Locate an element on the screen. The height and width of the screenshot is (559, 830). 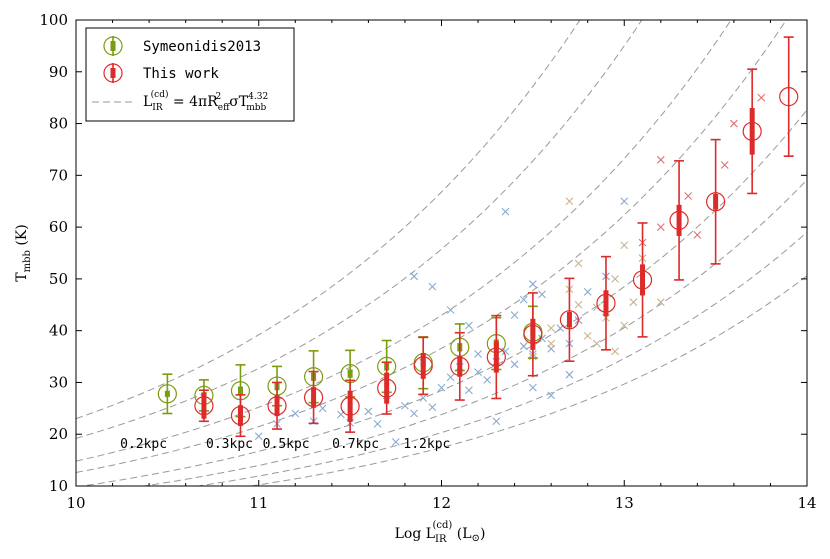
legend-symeonidis-marker is located at coordinates (113, 46).